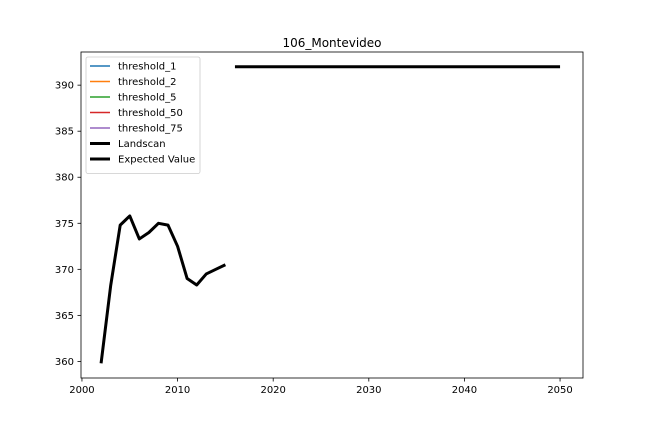 This screenshot has height=432, width=648. Describe the element at coordinates (64, 86) in the screenshot. I see `y-tick-label: 390` at that location.